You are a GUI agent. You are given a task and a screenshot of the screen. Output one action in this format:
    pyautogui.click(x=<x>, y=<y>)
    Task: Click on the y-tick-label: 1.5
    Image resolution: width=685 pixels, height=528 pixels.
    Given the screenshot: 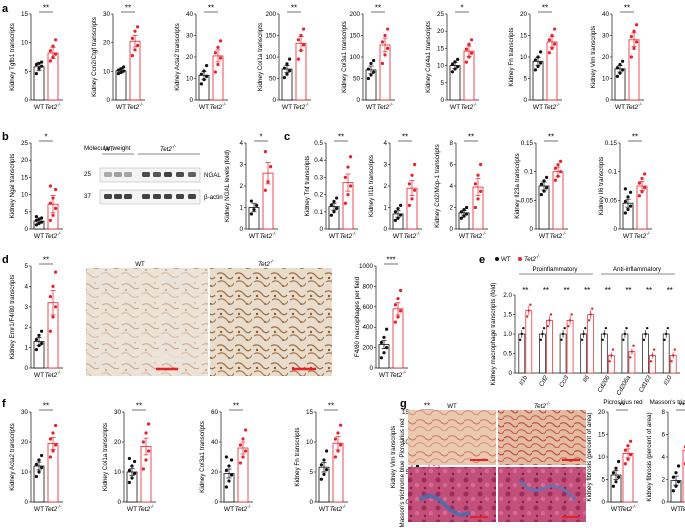 What is the action you would take?
    pyautogui.click(x=507, y=315)
    